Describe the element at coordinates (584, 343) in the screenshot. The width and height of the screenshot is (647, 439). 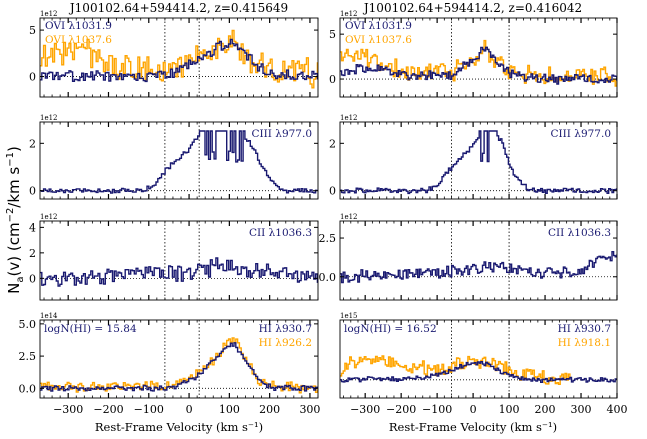
I see `series-label-secondary: HI λ918.1` at that location.